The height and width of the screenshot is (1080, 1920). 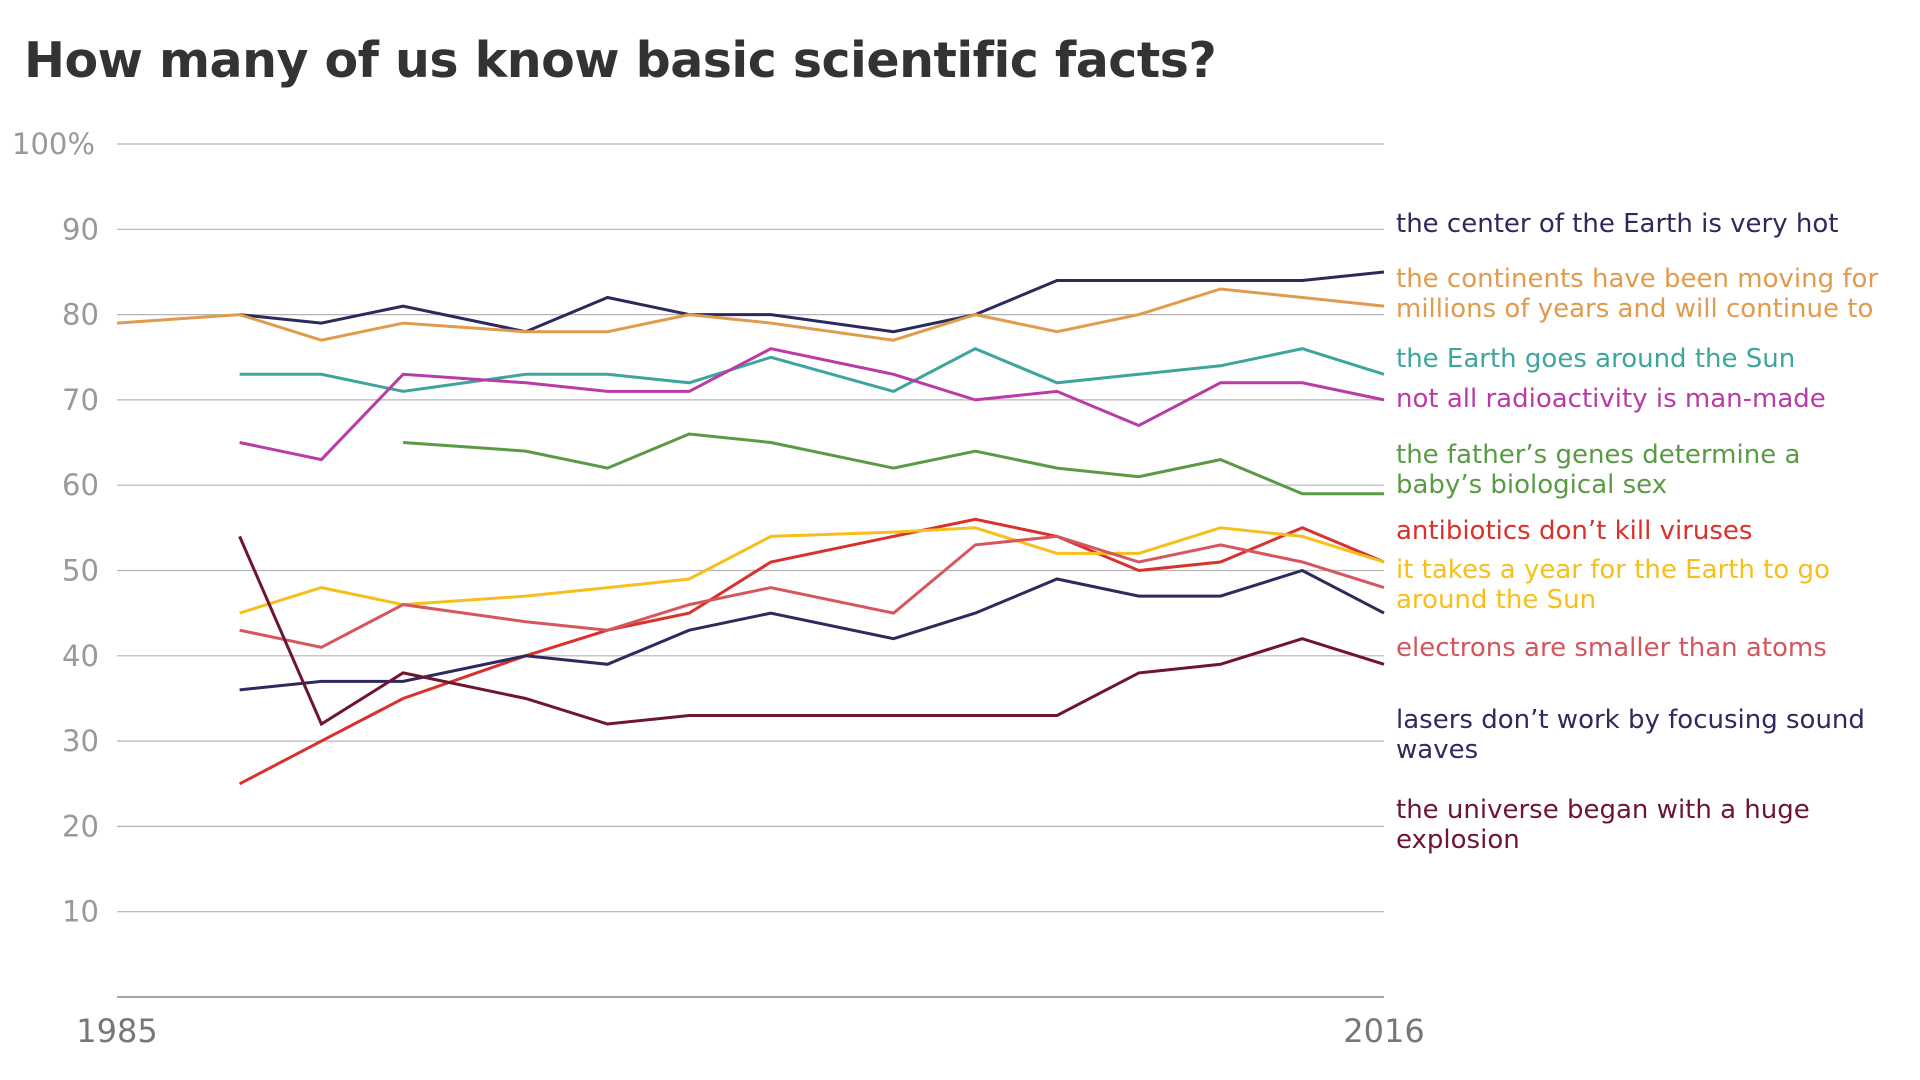 What do you see at coordinates (1458, 840) in the screenshot?
I see `series-label-10: explosion` at bounding box center [1458, 840].